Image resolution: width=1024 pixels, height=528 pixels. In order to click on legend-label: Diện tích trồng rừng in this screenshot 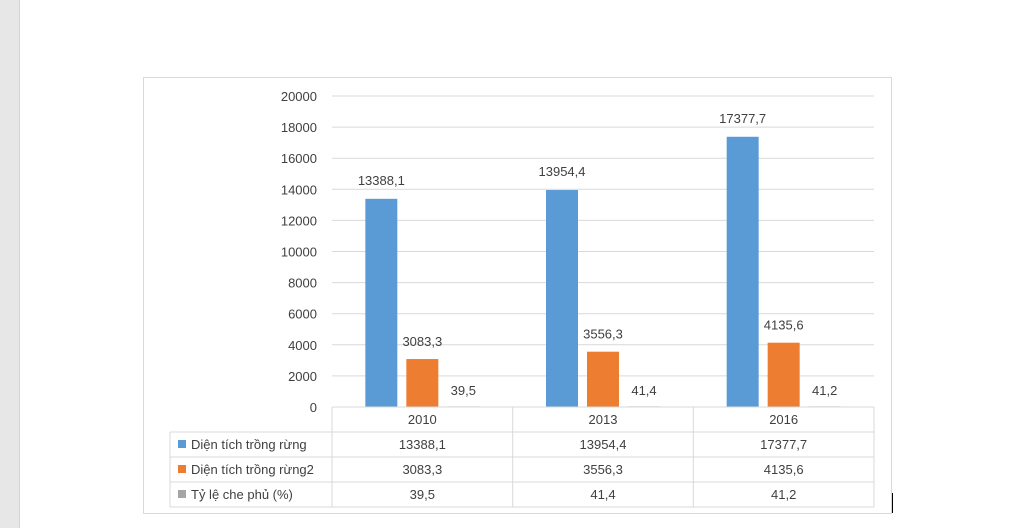, I will do `click(249, 444)`.